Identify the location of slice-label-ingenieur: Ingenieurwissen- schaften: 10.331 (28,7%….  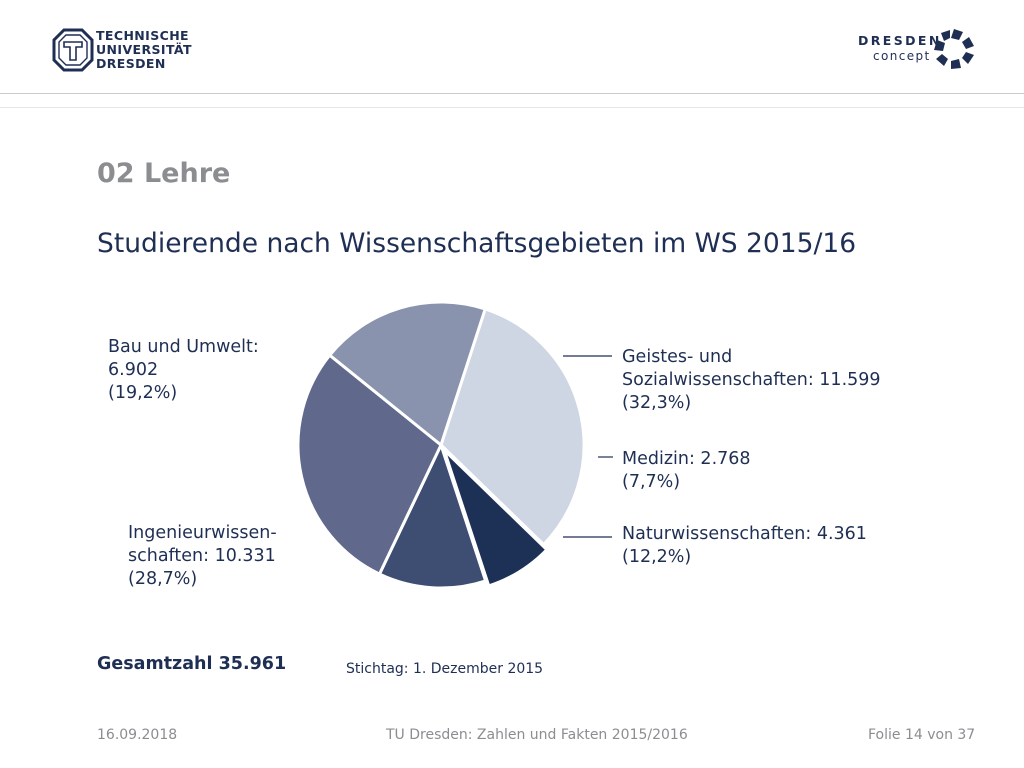
(202, 556).